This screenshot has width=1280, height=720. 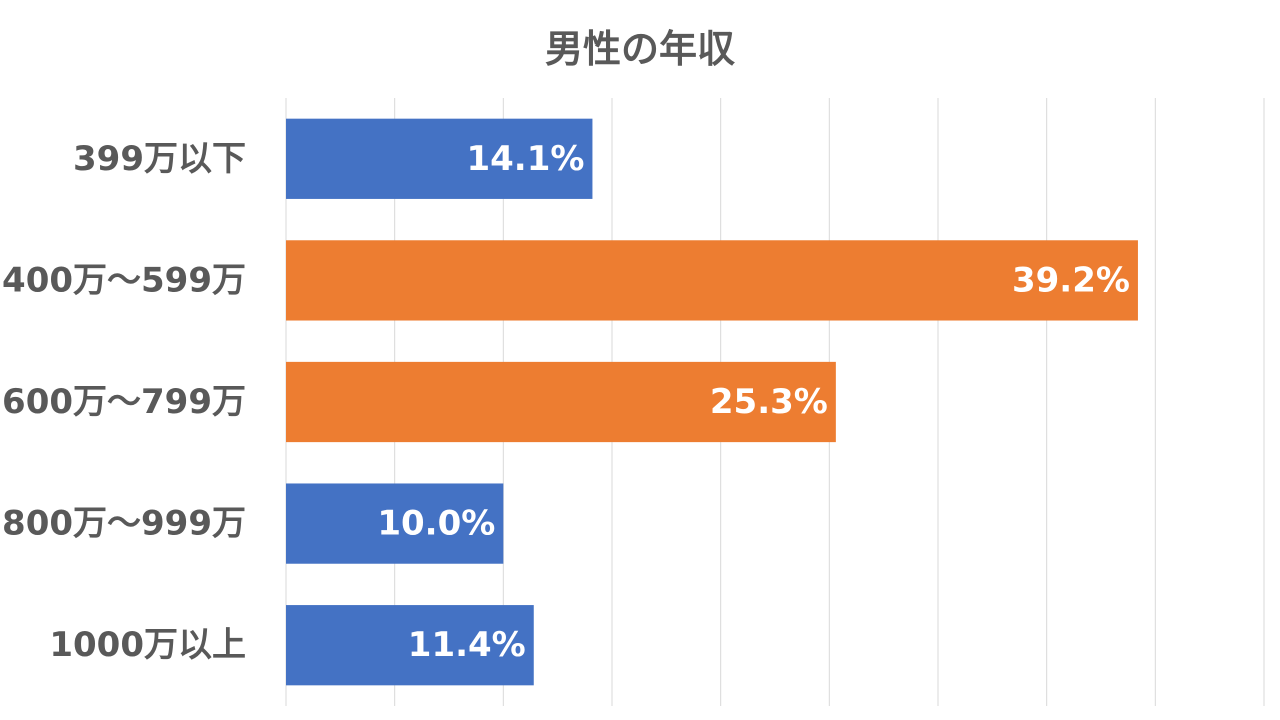 What do you see at coordinates (124, 524) in the screenshot?
I see `category-label: 800万～999万` at bounding box center [124, 524].